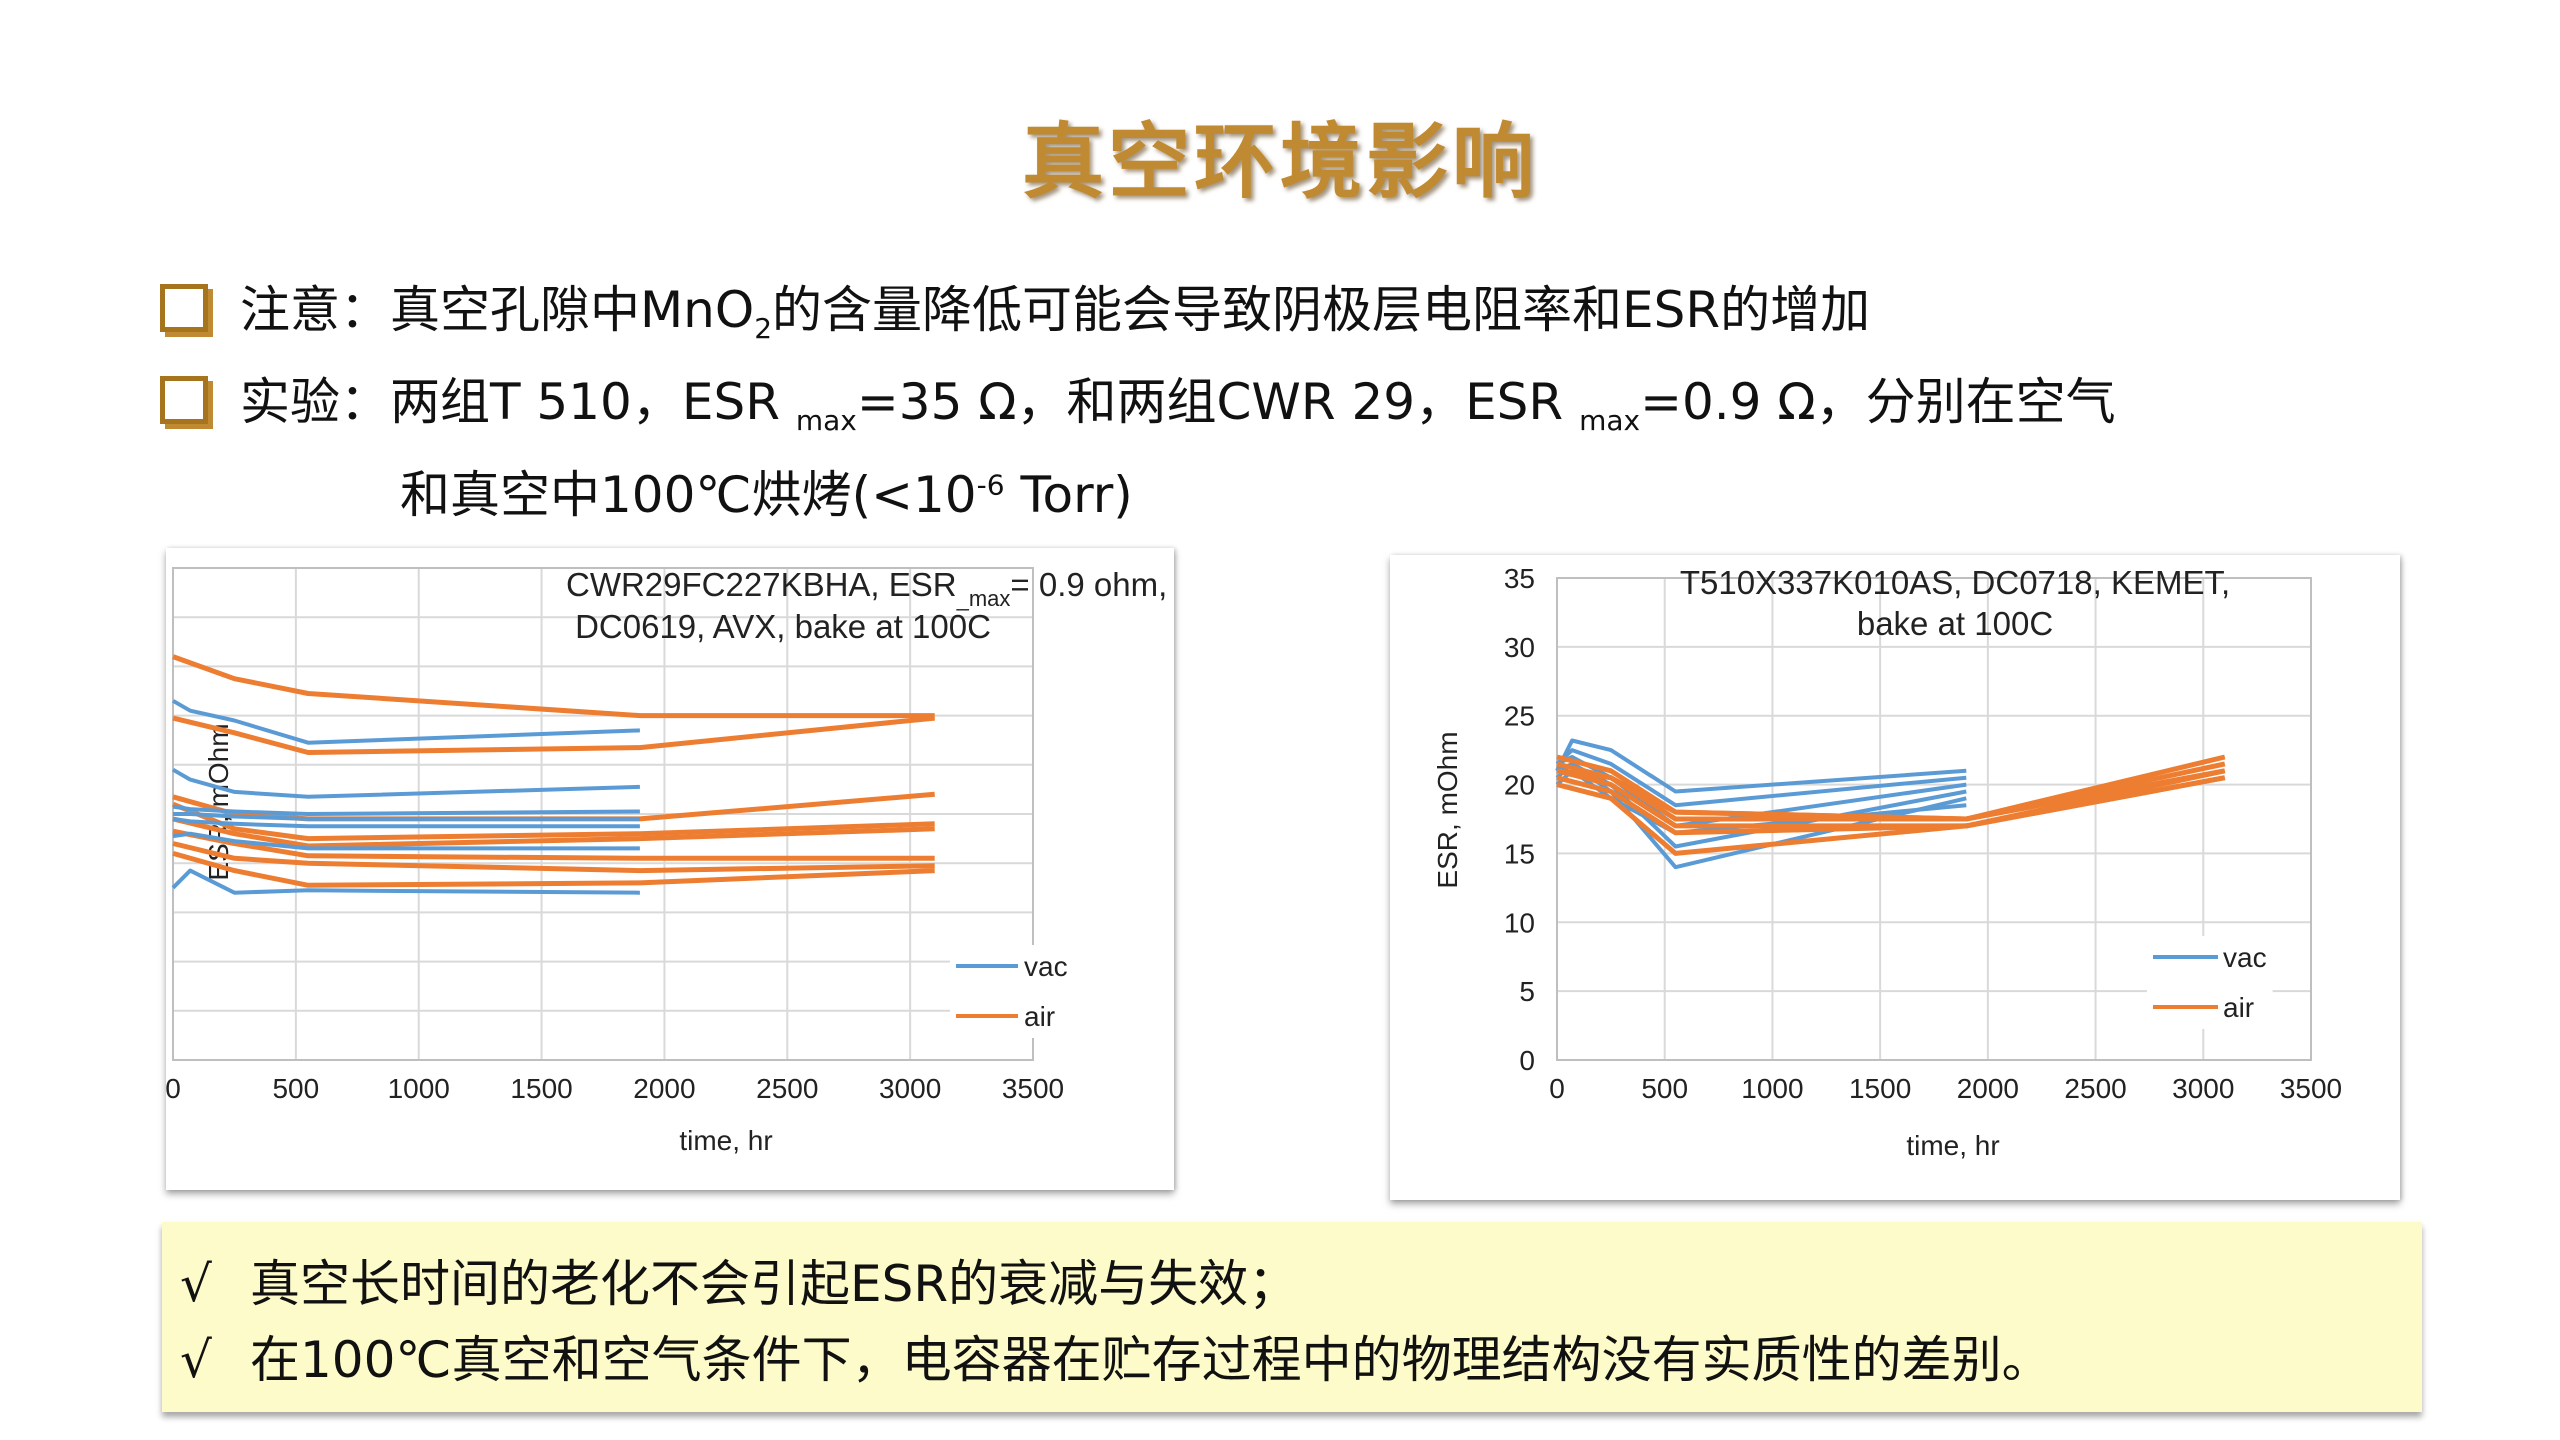 The height and width of the screenshot is (1440, 2560). I want to click on experiment-cont-pre: 和真空中100℃烘烤(<10, so click(688, 495).